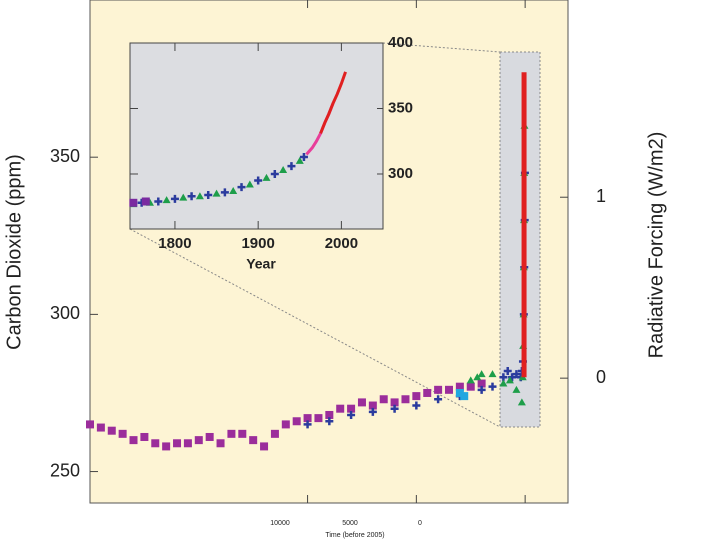 This screenshot has height=540, width=720. I want to click on x-axis-label: Time (before 2005), so click(354, 535).